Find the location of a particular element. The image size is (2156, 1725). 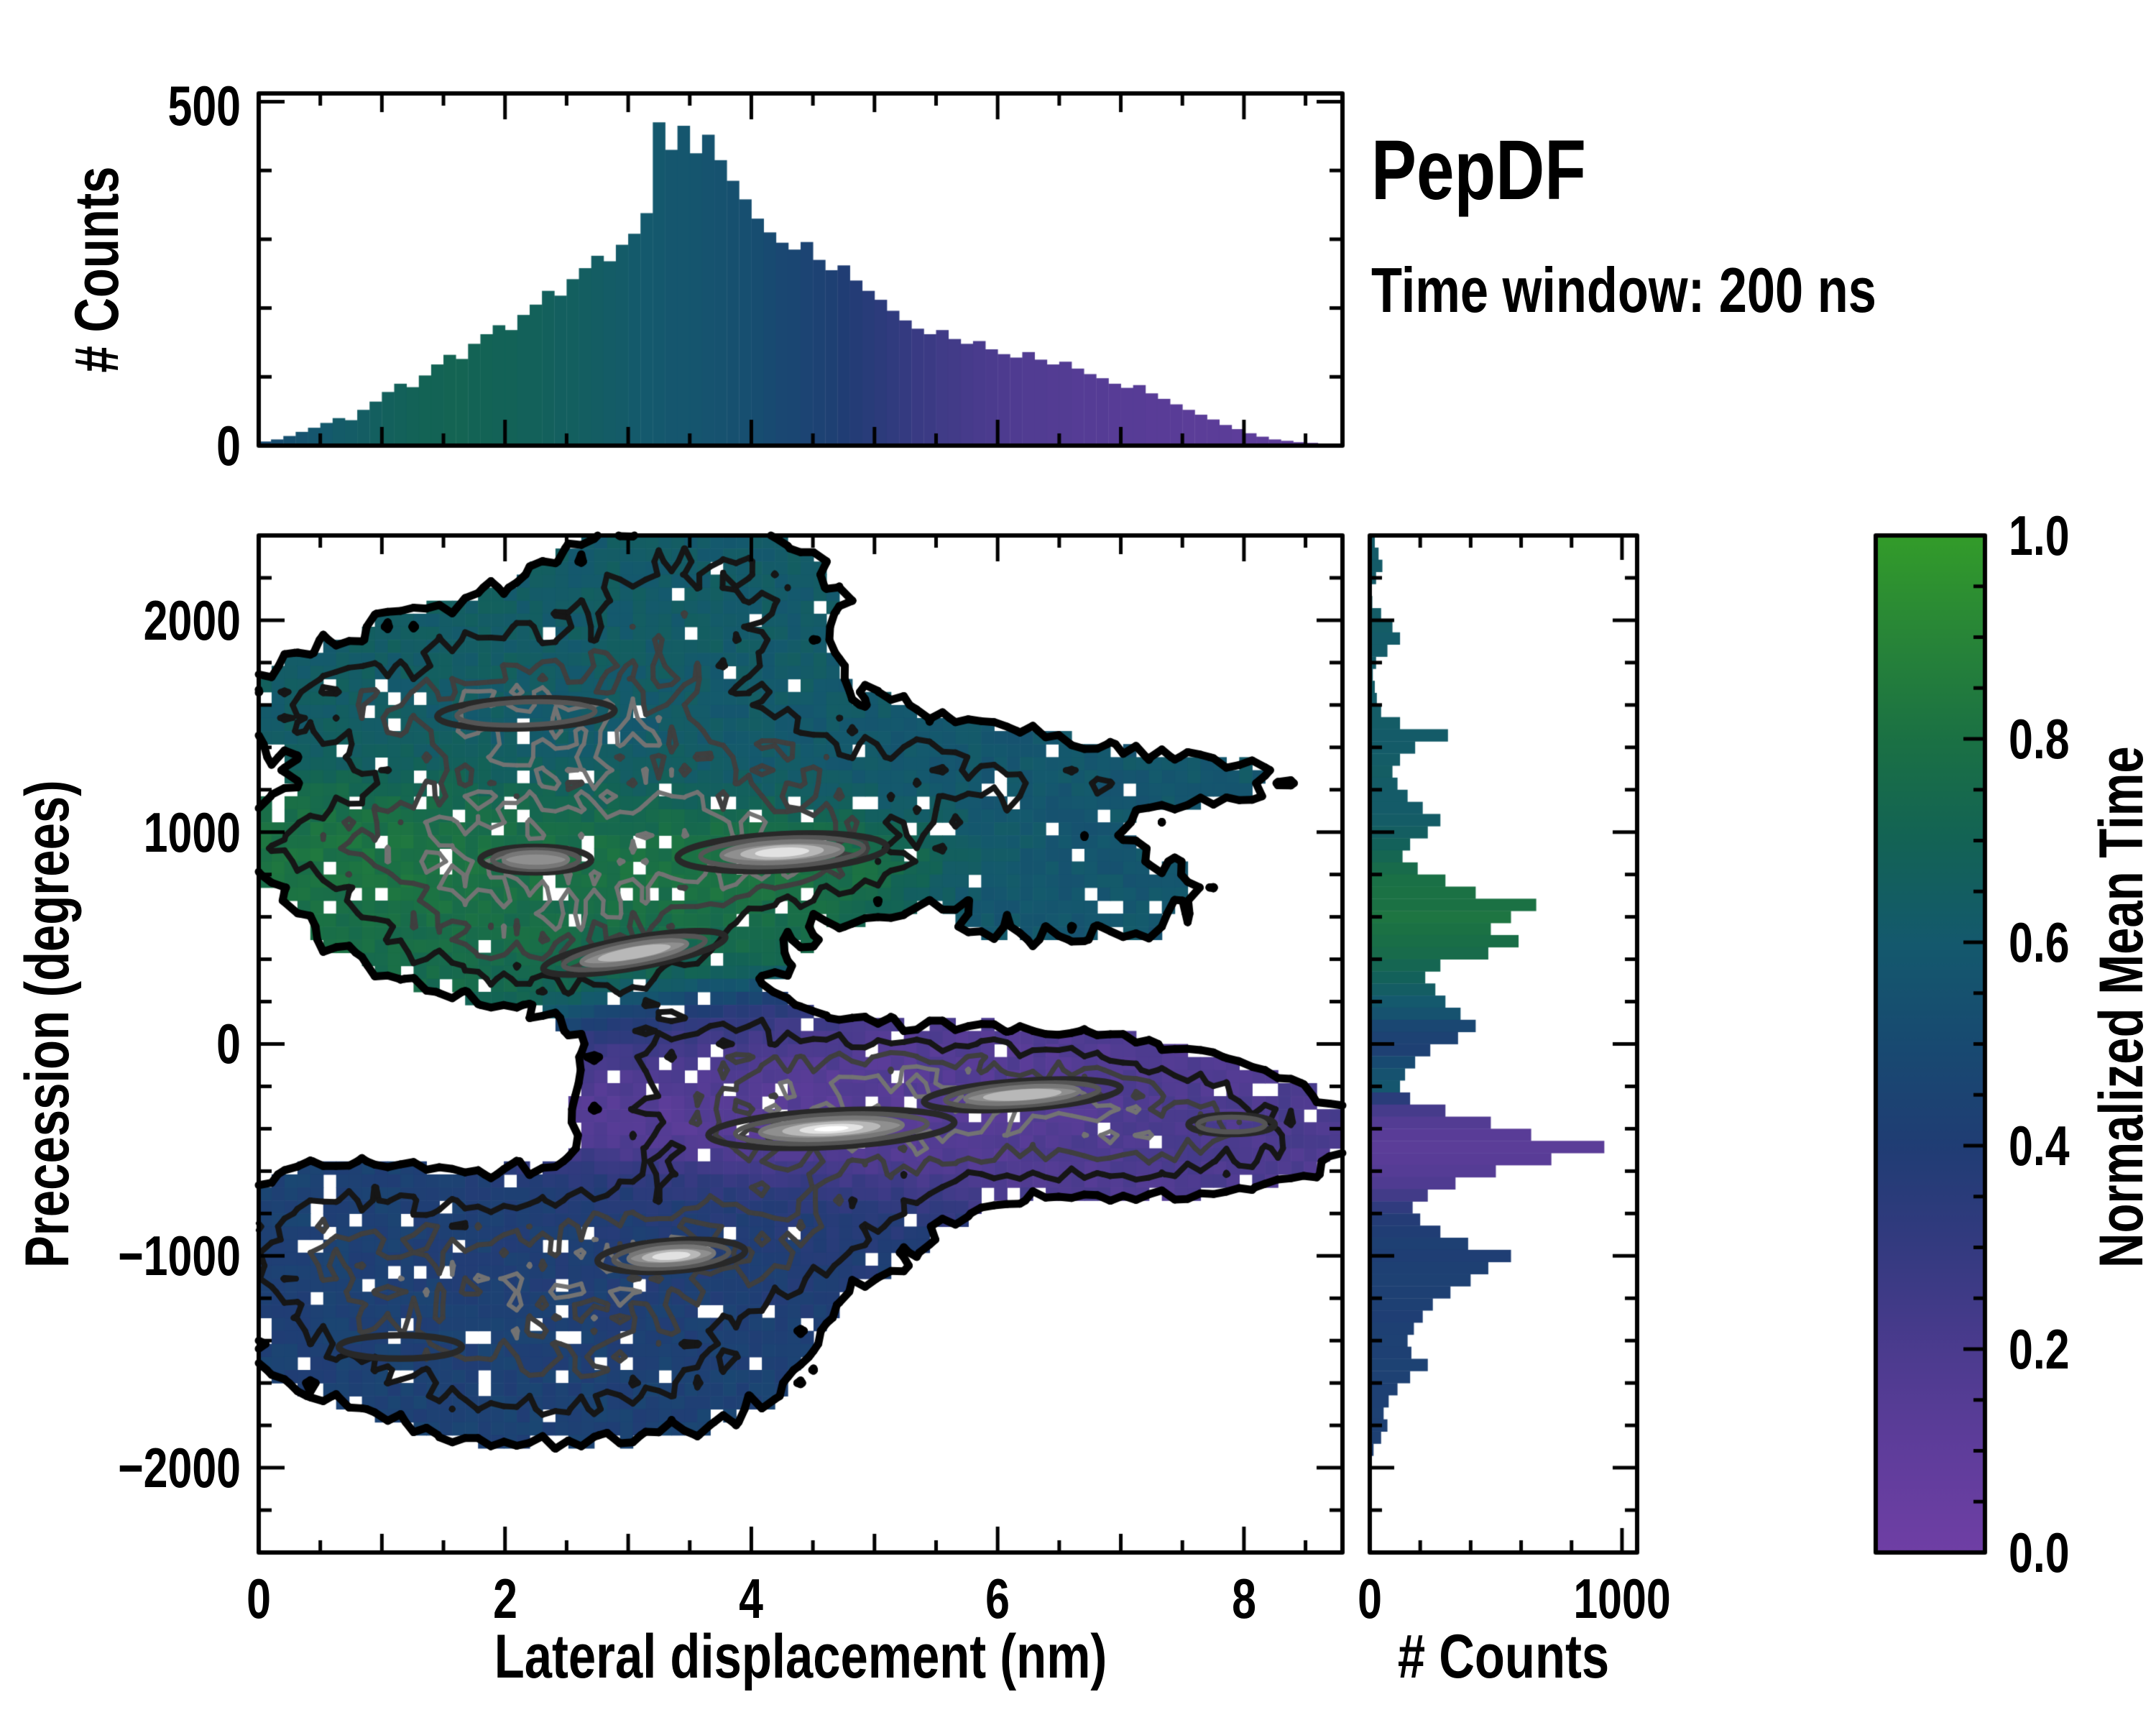

main-ytick-minus-1000: −1000 is located at coordinates (179, 1255).